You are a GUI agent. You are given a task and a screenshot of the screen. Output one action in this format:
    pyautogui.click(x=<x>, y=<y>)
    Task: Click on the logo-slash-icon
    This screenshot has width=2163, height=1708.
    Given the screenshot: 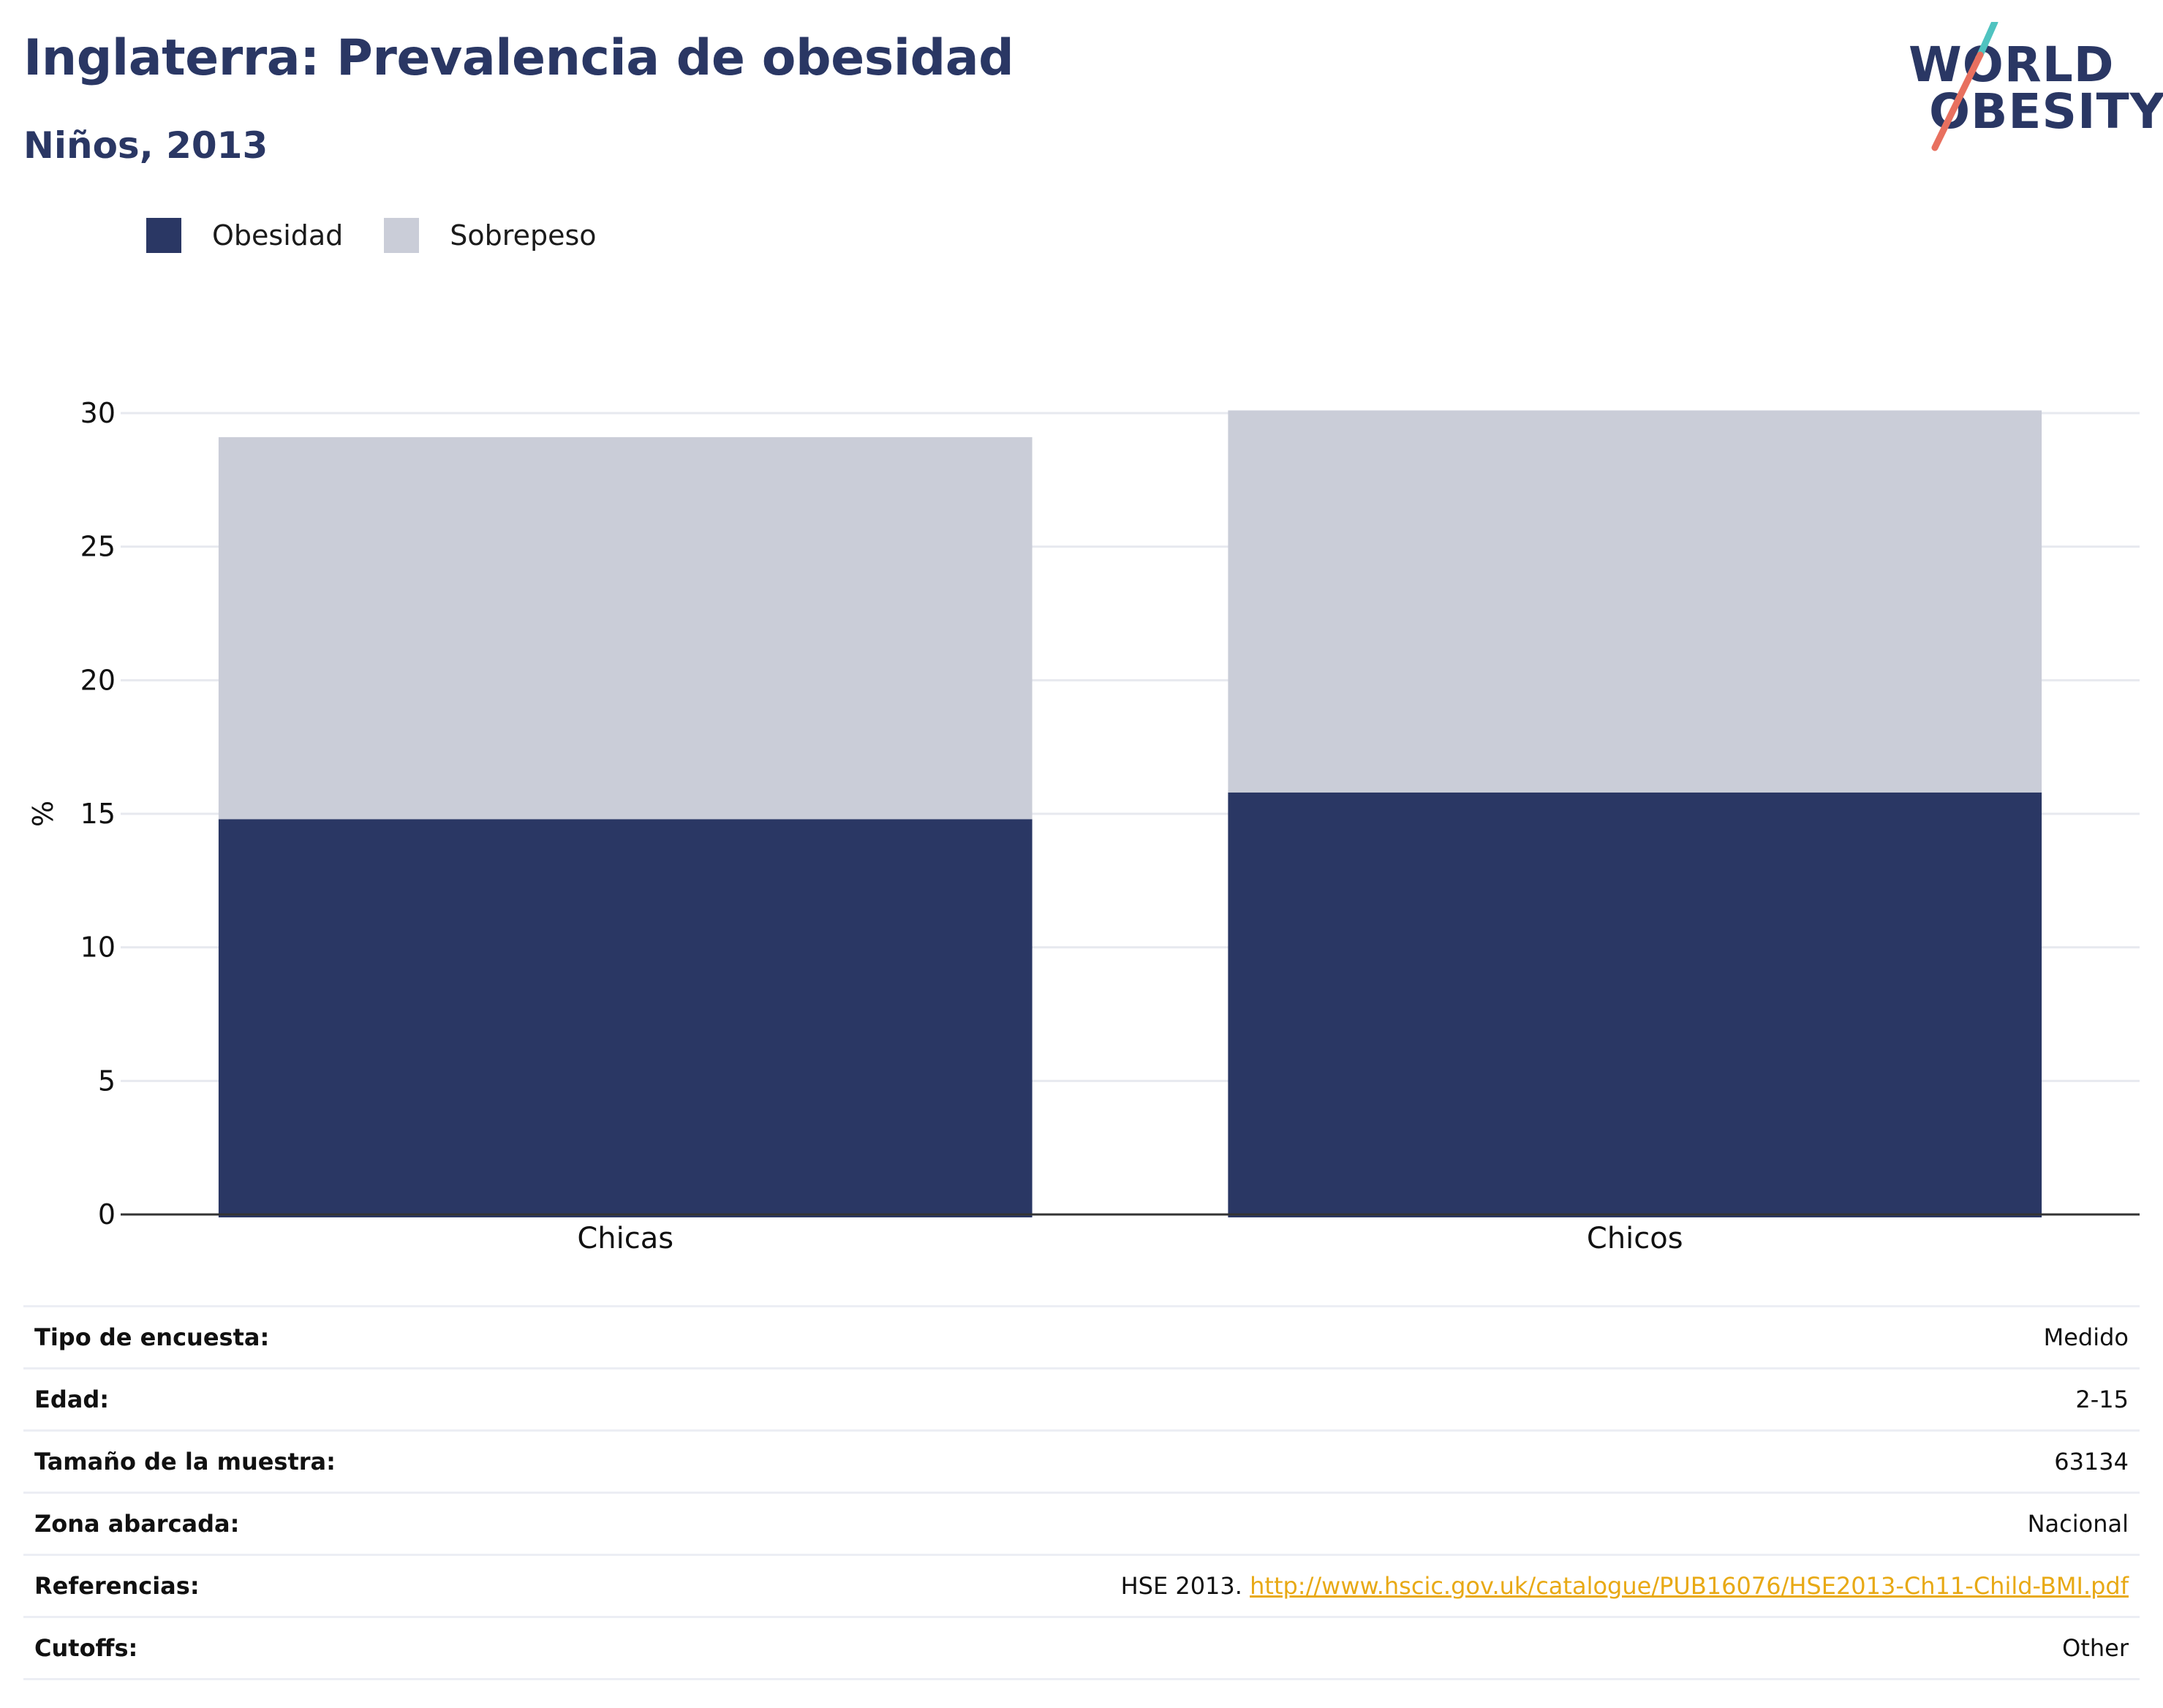 What is the action you would take?
    pyautogui.click(x=1965, y=86)
    